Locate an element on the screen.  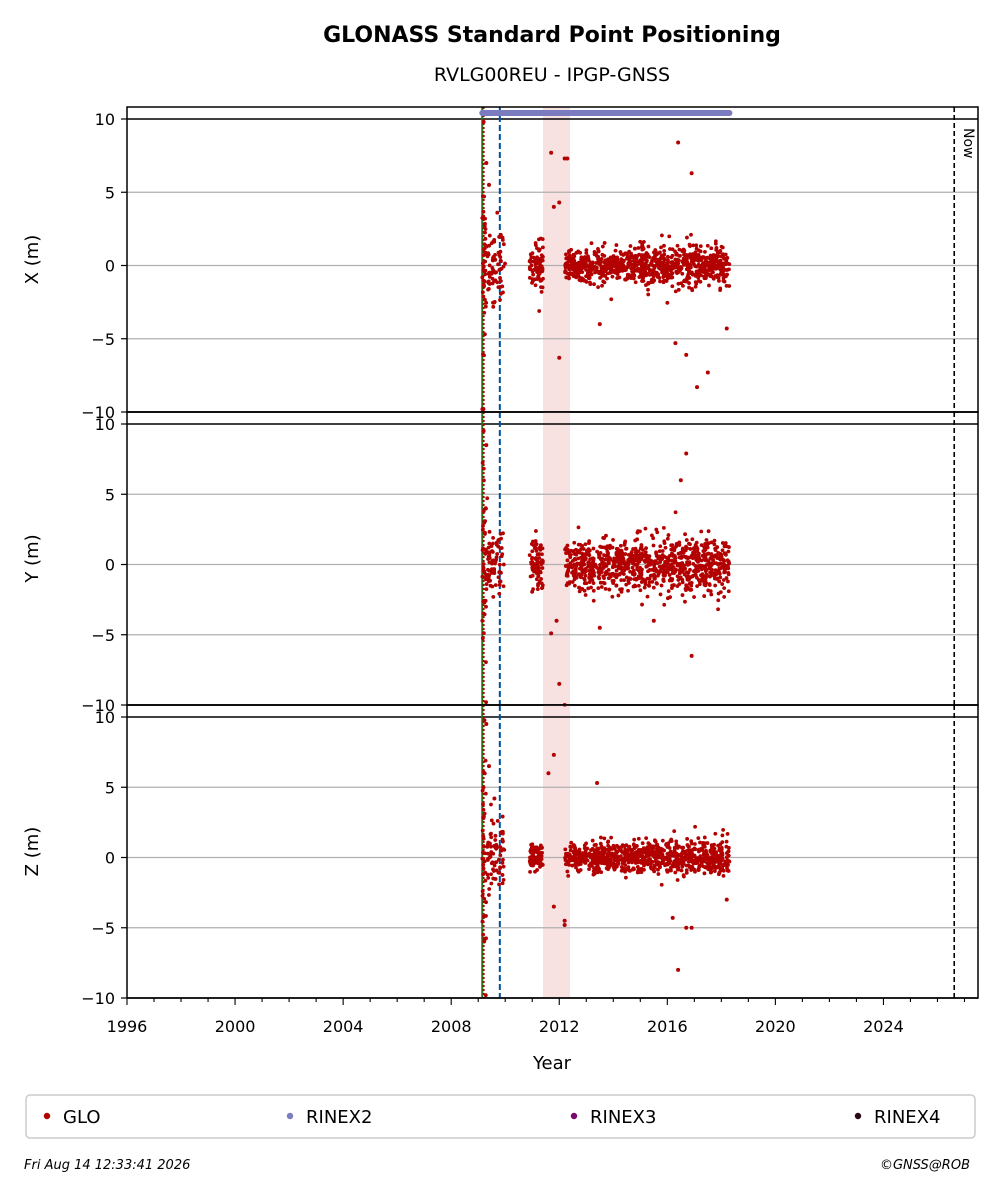
legend: GLO RINEX2 RINEX3 RINEX4 is located at coordinates (500, 1116).